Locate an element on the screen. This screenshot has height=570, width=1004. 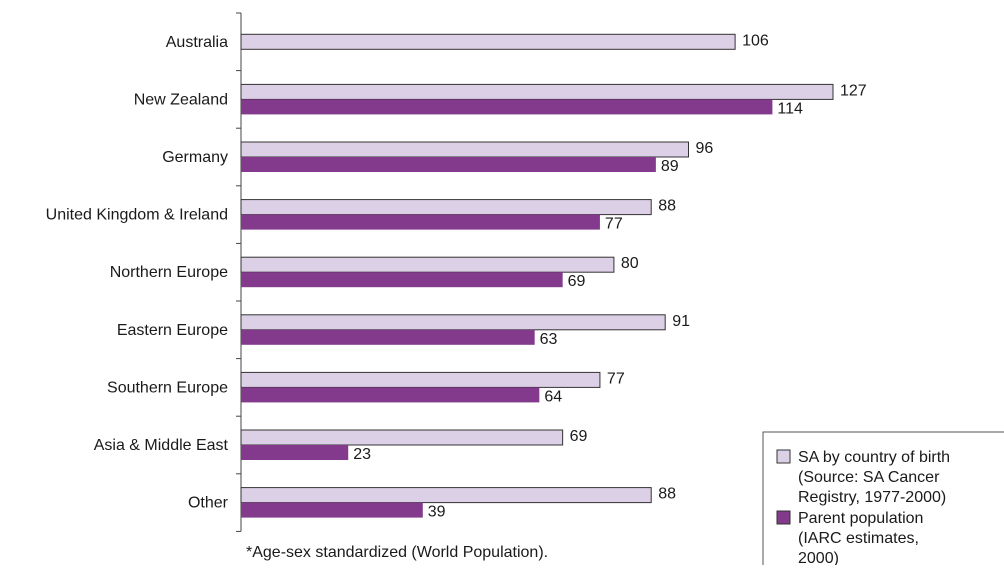
value-label-sa-germany: 96 is located at coordinates (704, 148).